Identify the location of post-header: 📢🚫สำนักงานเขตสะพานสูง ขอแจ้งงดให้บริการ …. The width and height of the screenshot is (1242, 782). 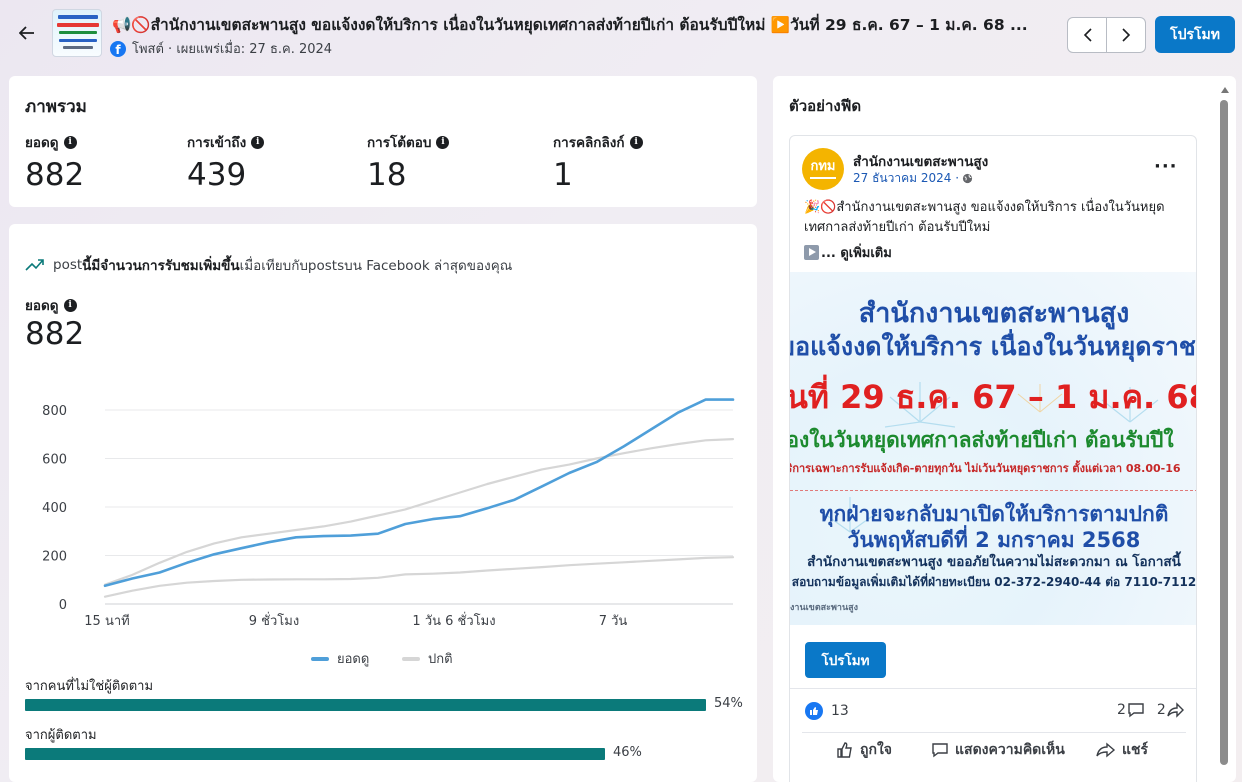
(621, 35).